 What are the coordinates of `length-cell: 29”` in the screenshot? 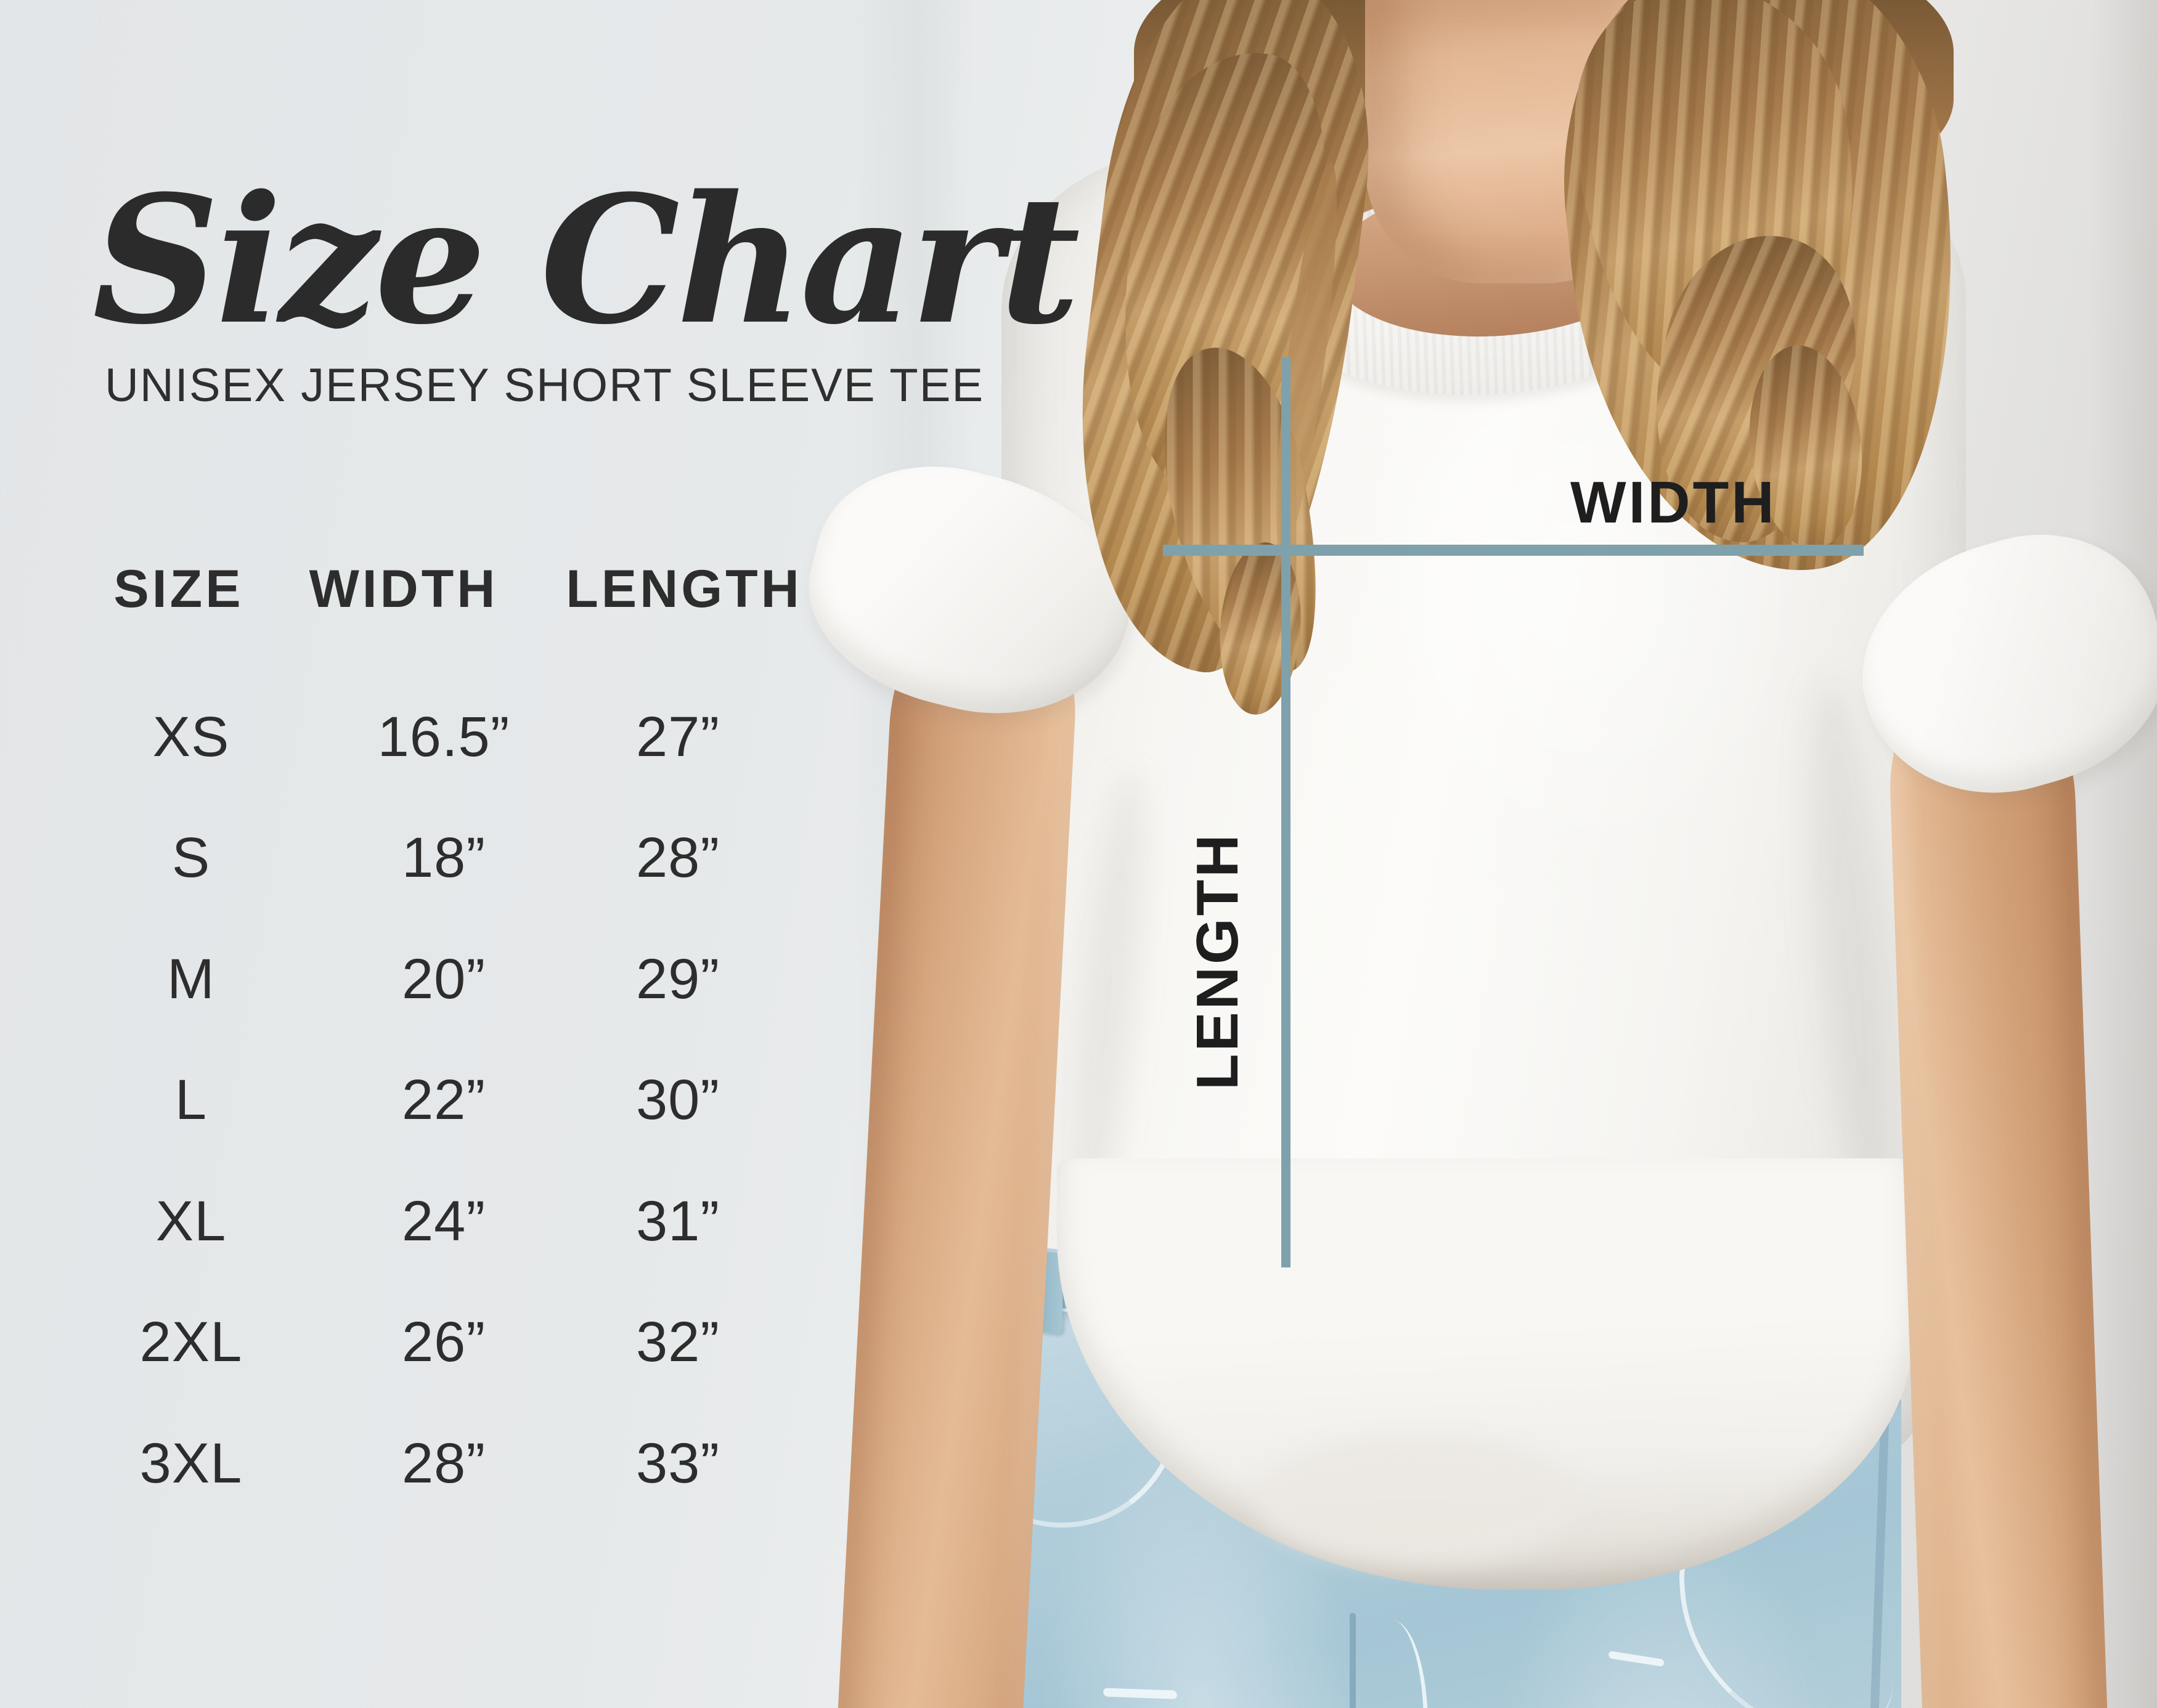 It's located at (678, 979).